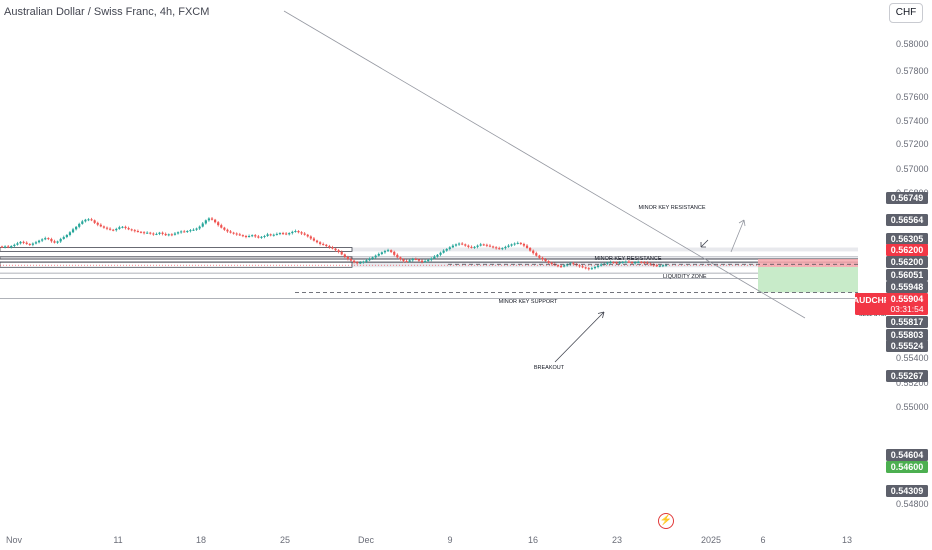 The height and width of the screenshot is (550, 932). What do you see at coordinates (711, 540) in the screenshot?
I see `x-tick-label: 2025` at bounding box center [711, 540].